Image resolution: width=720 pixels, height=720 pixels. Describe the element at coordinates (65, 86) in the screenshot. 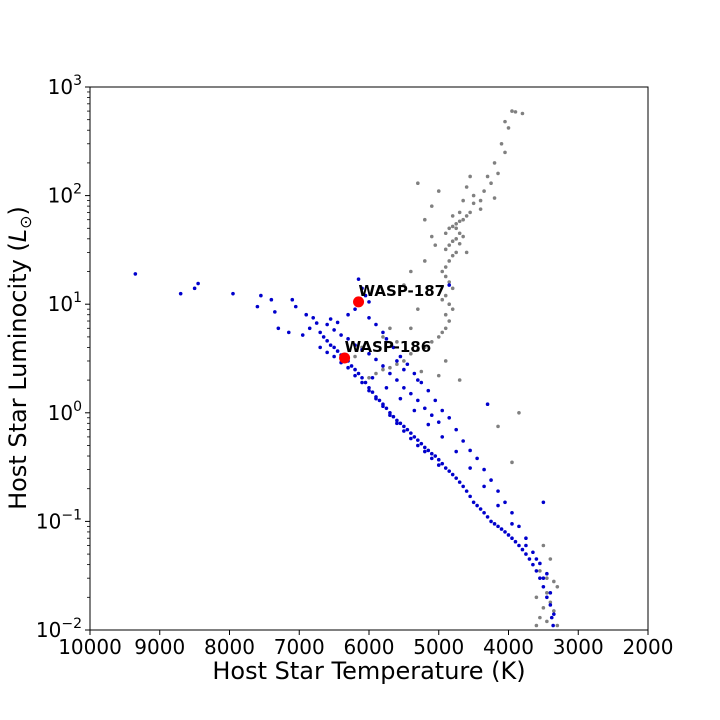

I see `y-tick-label: 10³` at that location.